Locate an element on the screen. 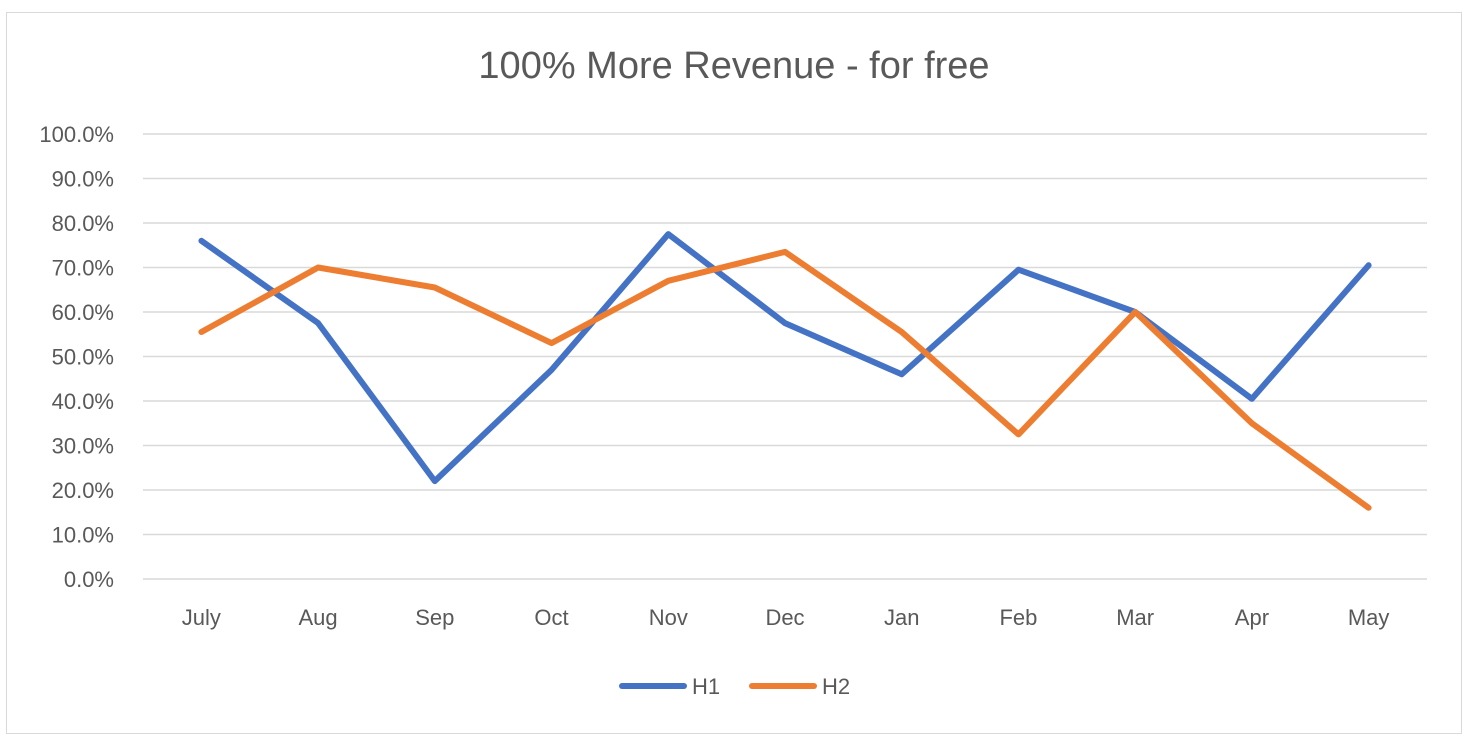 This screenshot has height=740, width=1470. y-tick-label: 70.0% is located at coordinates (83, 268).